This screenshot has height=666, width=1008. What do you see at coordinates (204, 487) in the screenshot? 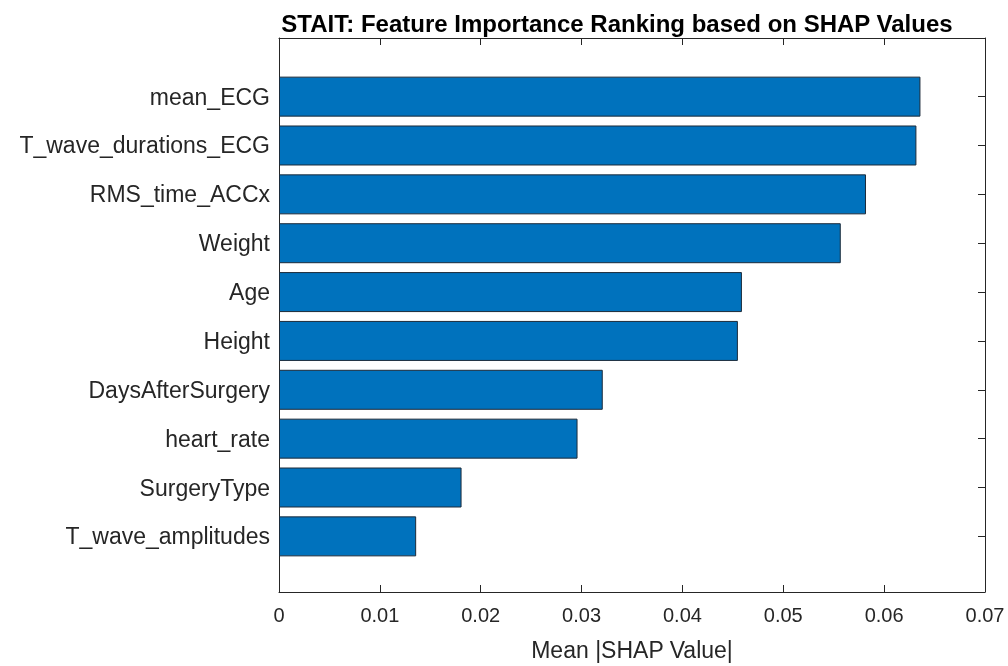
I see `y-tick-label: SurgeryType` at bounding box center [204, 487].